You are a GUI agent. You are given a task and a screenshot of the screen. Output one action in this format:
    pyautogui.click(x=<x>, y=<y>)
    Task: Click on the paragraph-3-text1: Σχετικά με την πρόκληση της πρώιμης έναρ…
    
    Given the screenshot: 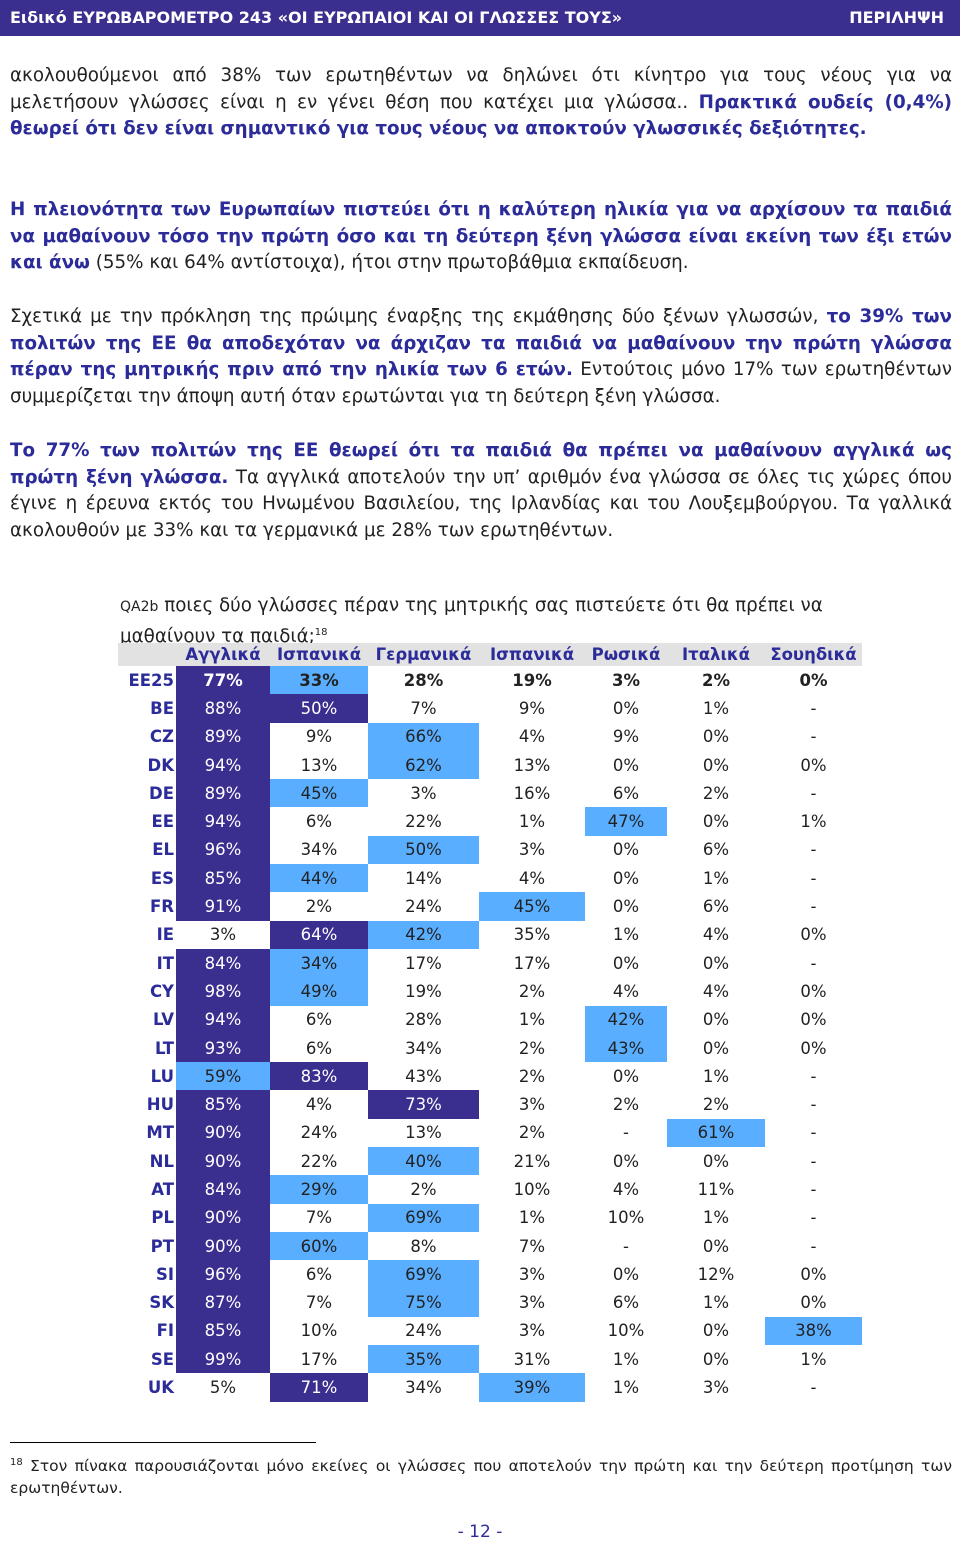 What is the action you would take?
    pyautogui.click(x=418, y=316)
    